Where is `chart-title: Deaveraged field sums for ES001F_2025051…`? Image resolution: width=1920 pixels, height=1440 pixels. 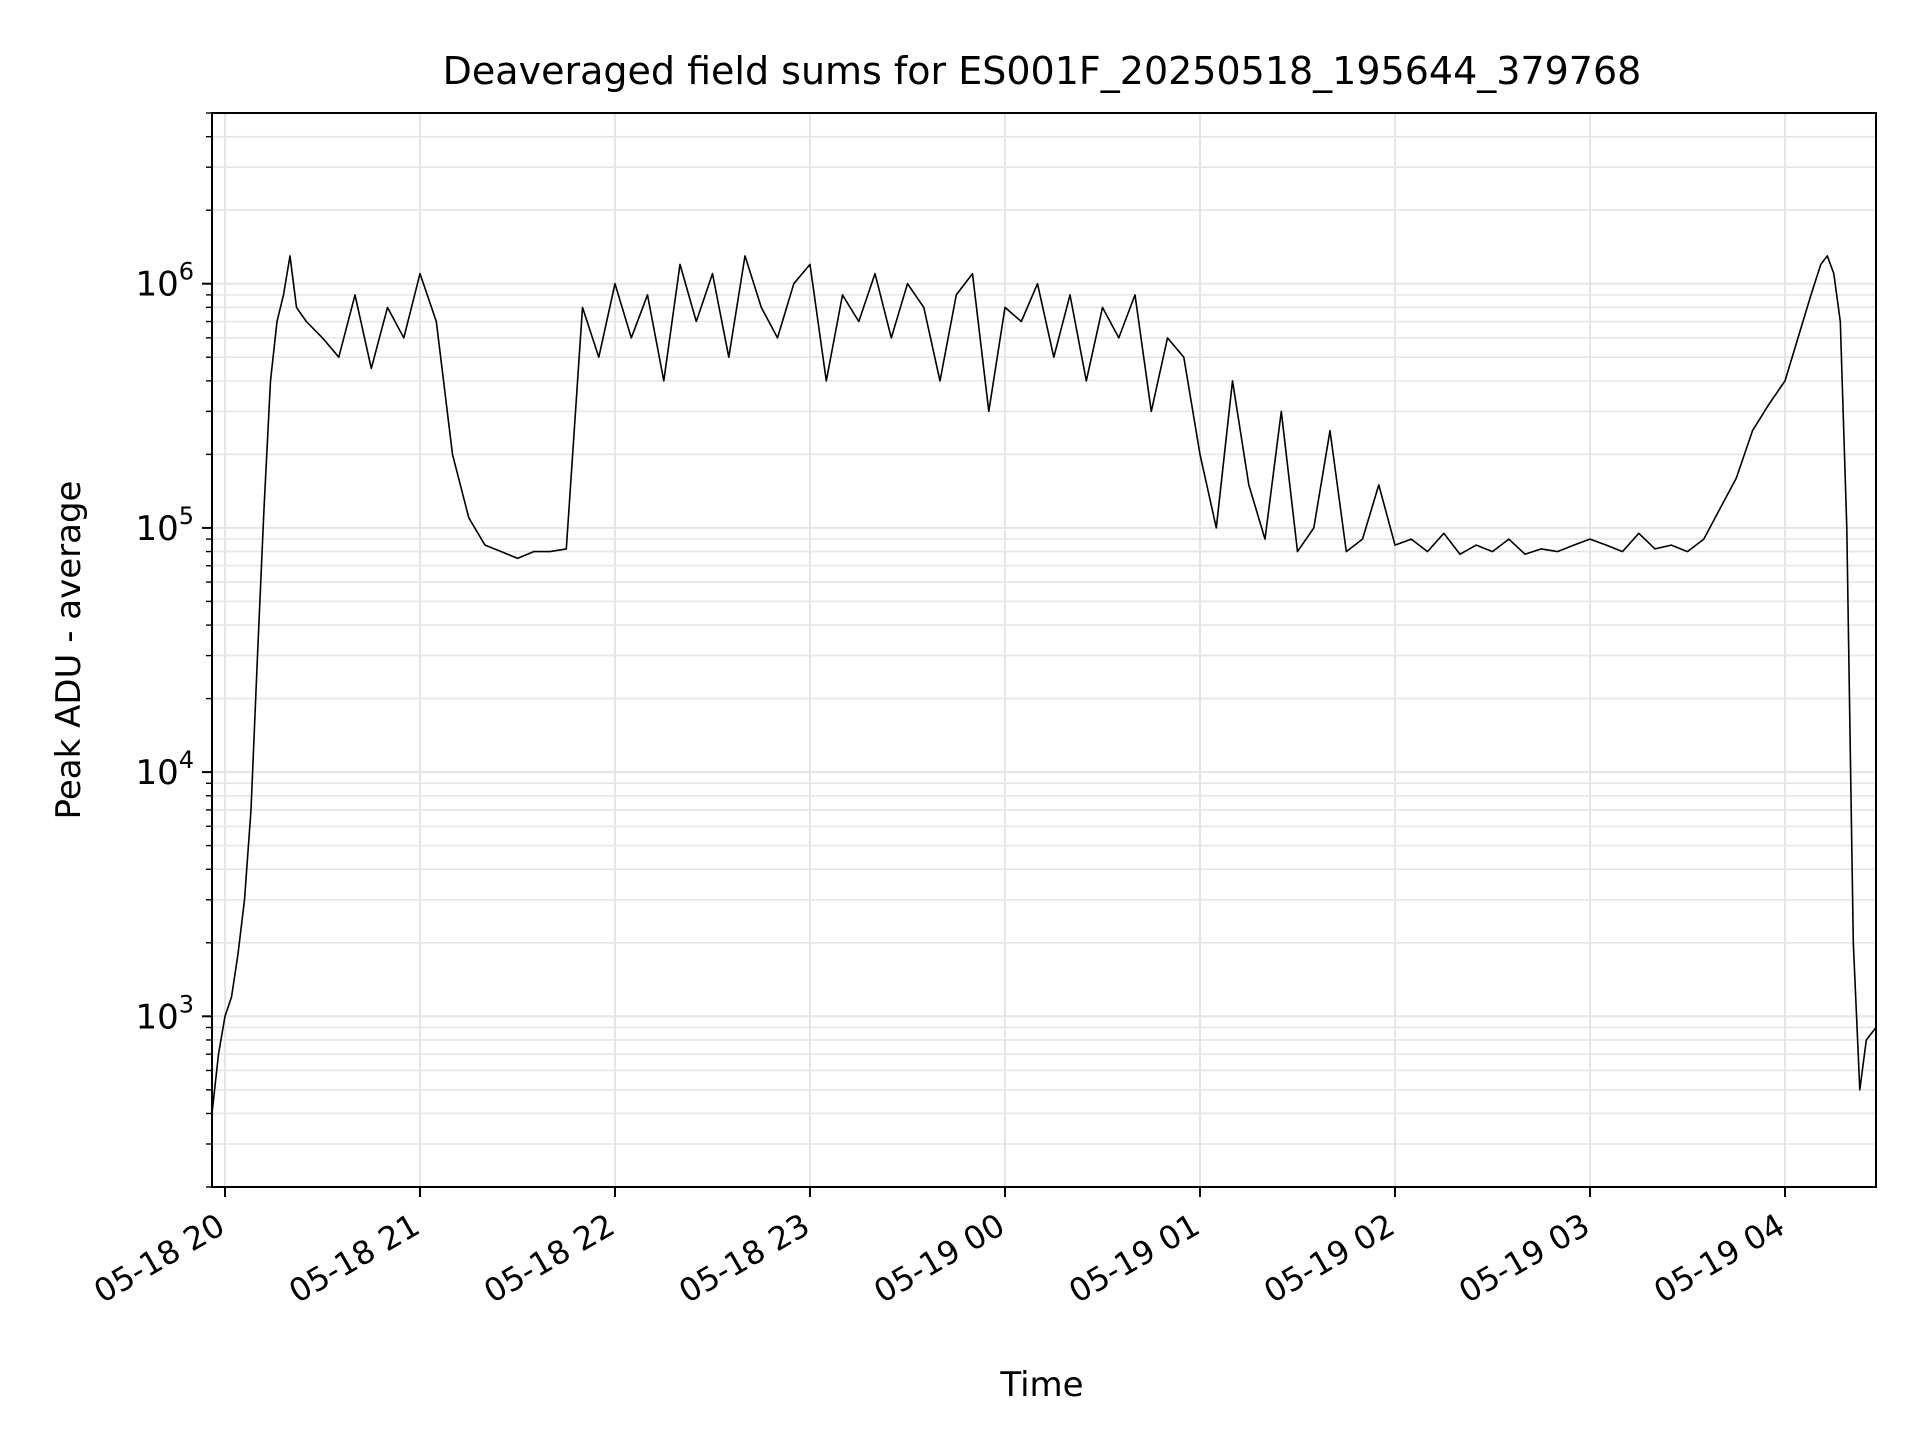
chart-title: Deaveraged field sums for ES001F_2025051… is located at coordinates (1042, 71).